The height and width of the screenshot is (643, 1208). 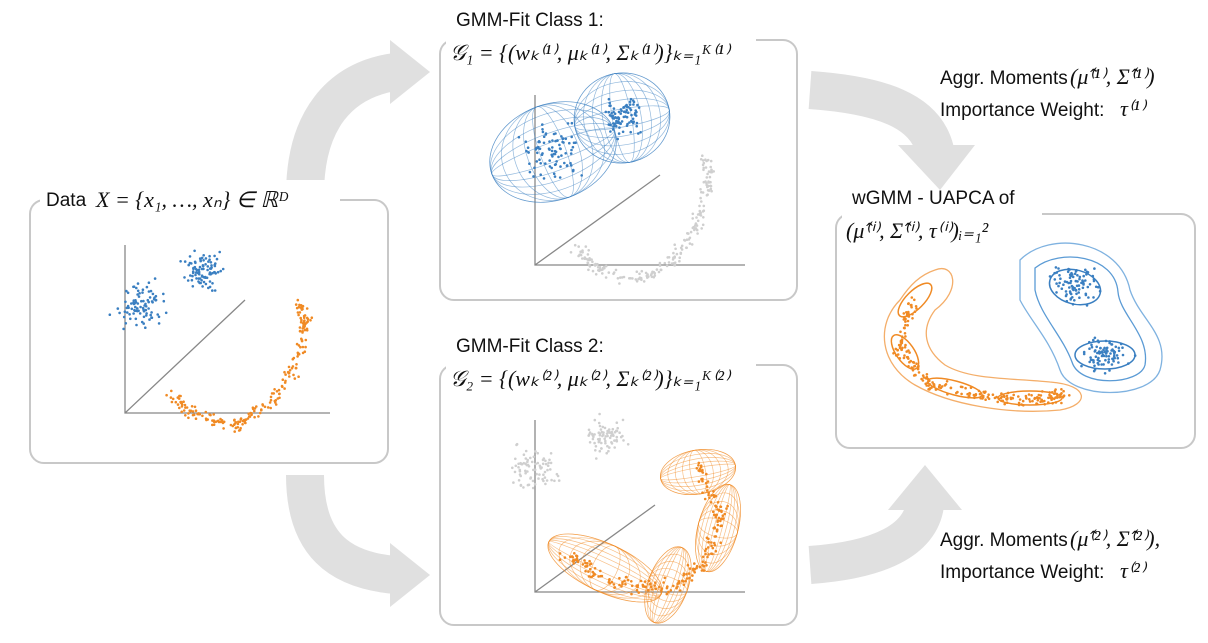 What do you see at coordinates (1112, 76) in the screenshot?
I see `moments: (μ̂⁽¹⁾, Σ̂⁽¹⁾)` at bounding box center [1112, 76].